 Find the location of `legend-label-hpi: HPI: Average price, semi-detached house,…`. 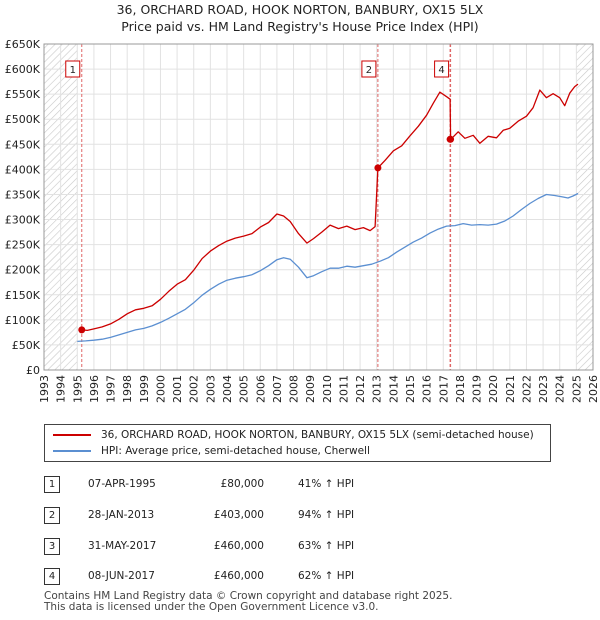

legend-label-hpi: HPI: Average price, semi-detached house,… is located at coordinates (235, 451).